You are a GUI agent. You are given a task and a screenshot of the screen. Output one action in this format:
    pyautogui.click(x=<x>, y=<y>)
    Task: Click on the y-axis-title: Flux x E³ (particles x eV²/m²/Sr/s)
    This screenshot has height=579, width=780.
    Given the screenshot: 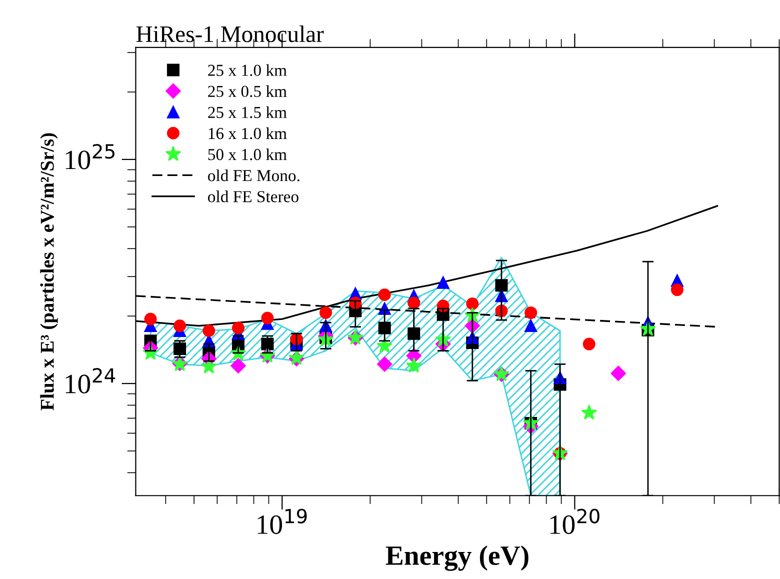 What is the action you would take?
    pyautogui.click(x=49, y=271)
    